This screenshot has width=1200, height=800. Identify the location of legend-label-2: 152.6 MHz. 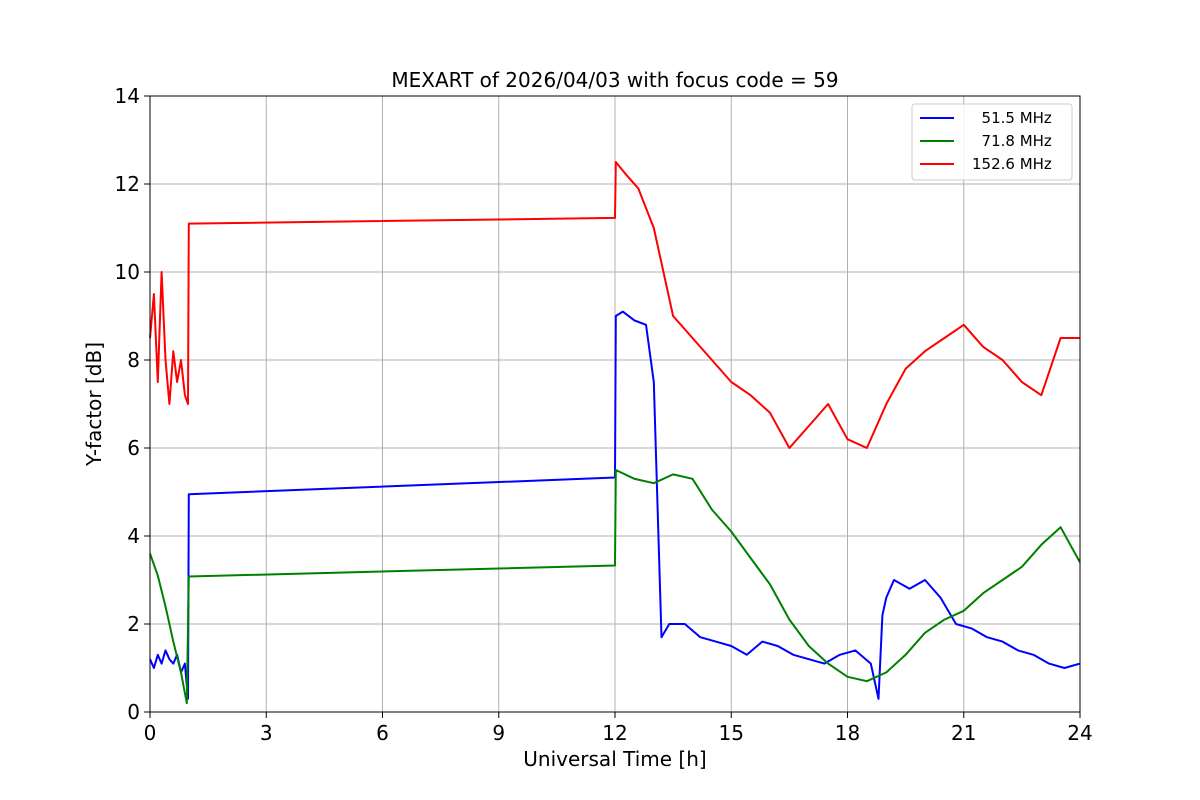
(1012, 164).